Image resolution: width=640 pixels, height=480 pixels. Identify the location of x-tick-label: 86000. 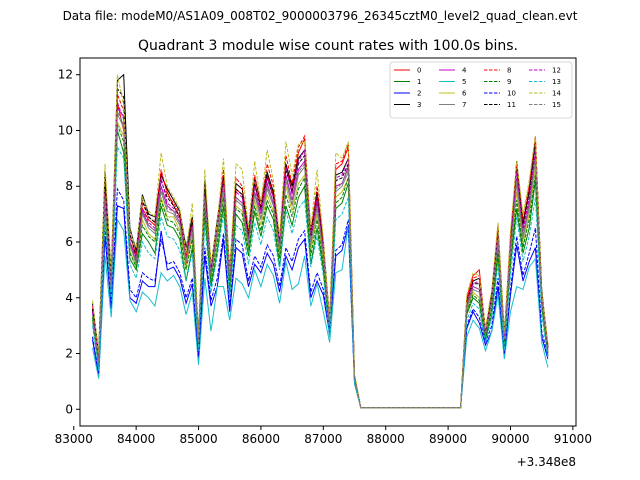
(261, 439).